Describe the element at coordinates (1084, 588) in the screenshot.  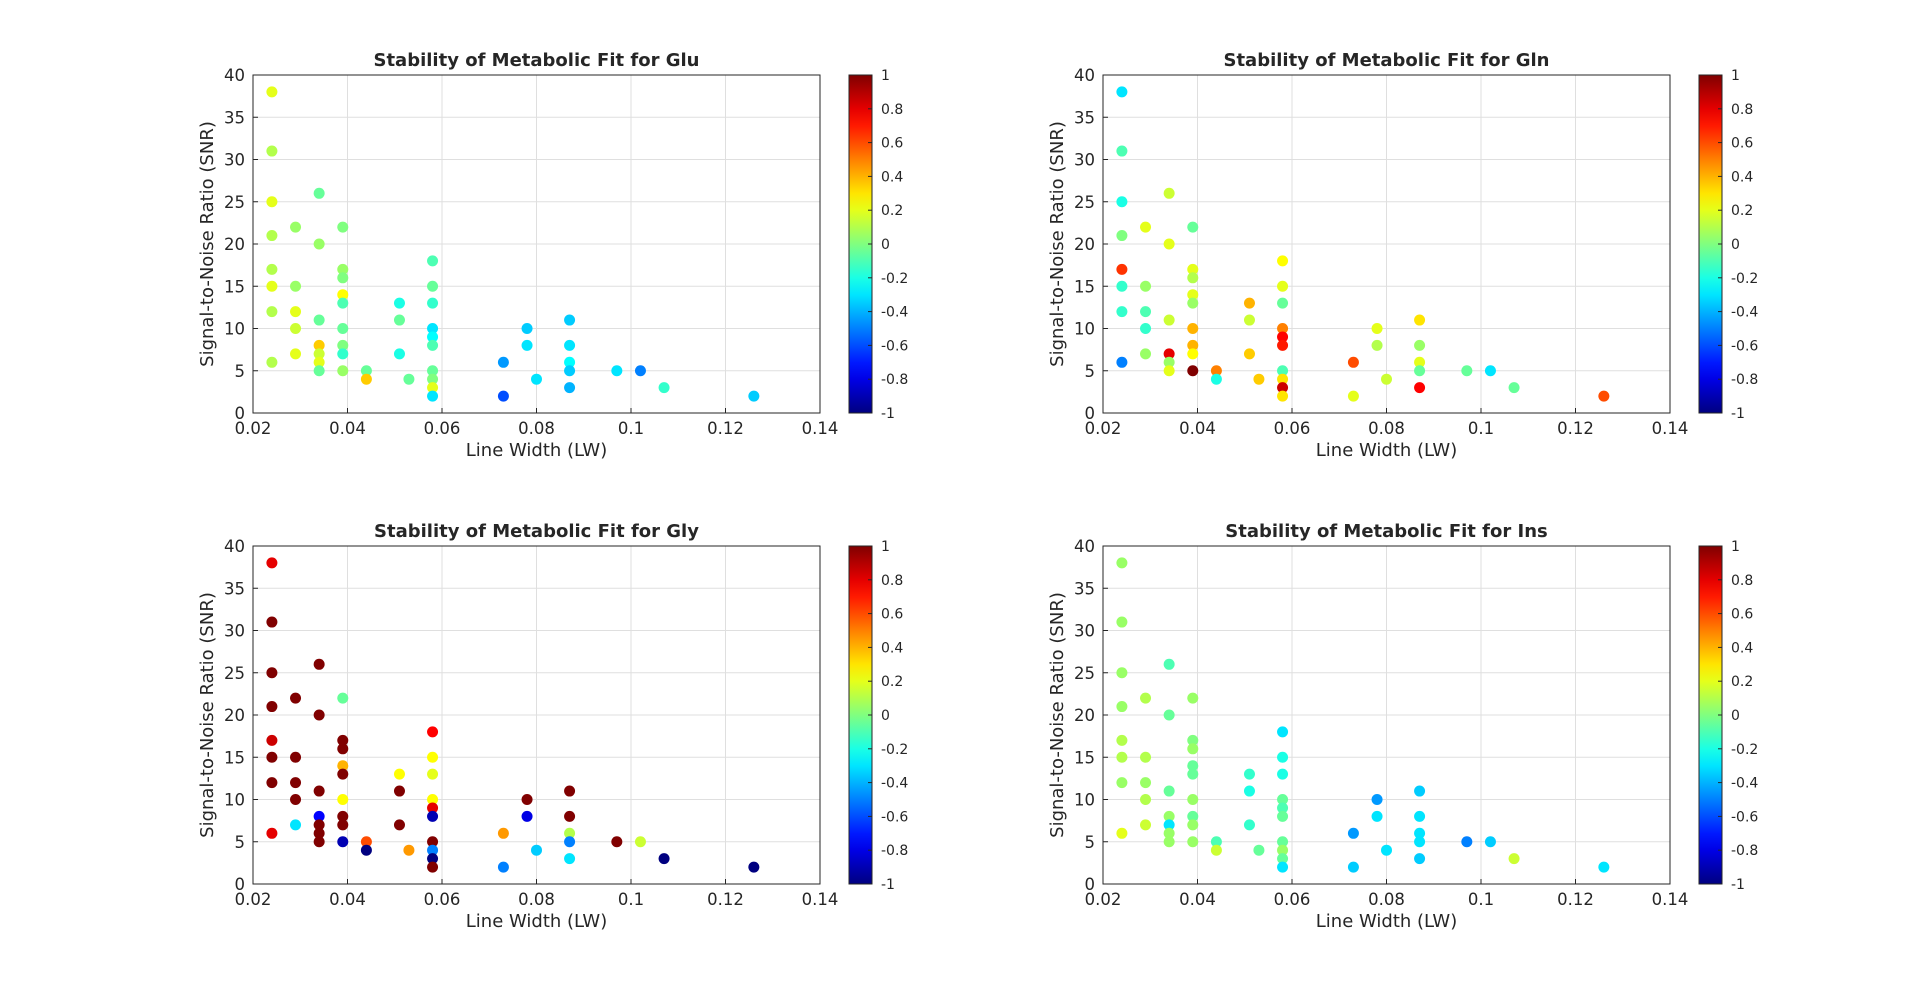
I see `y-tick-label: 35` at that location.